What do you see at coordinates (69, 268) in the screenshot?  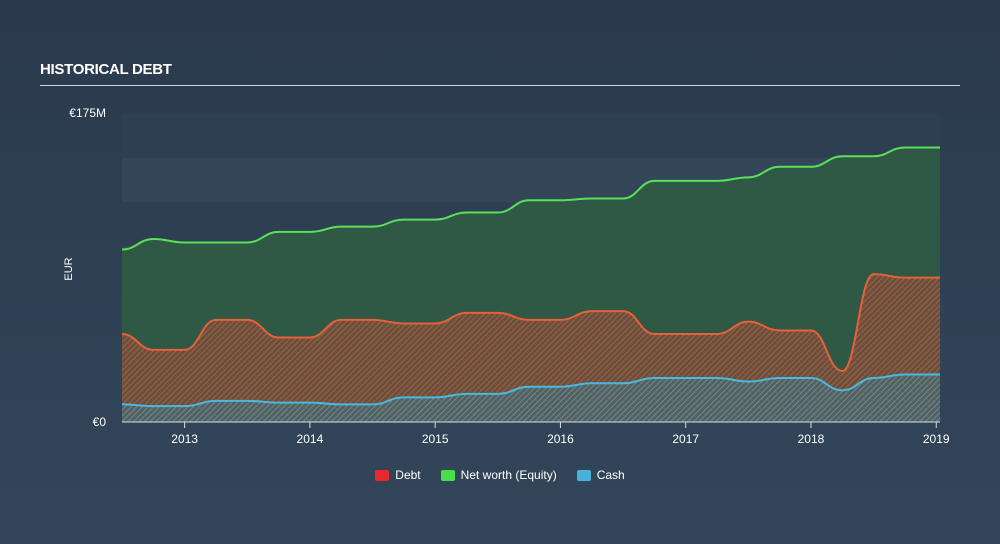 I see `y-axis-label: EUR` at bounding box center [69, 268].